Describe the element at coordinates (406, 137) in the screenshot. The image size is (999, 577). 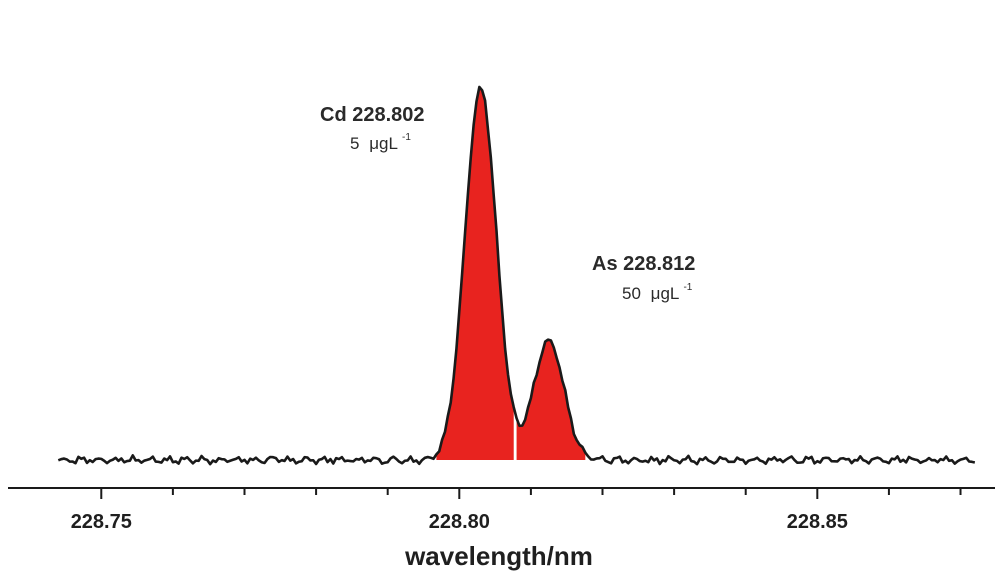
I see `cd-concentration-exponent: -1` at that location.